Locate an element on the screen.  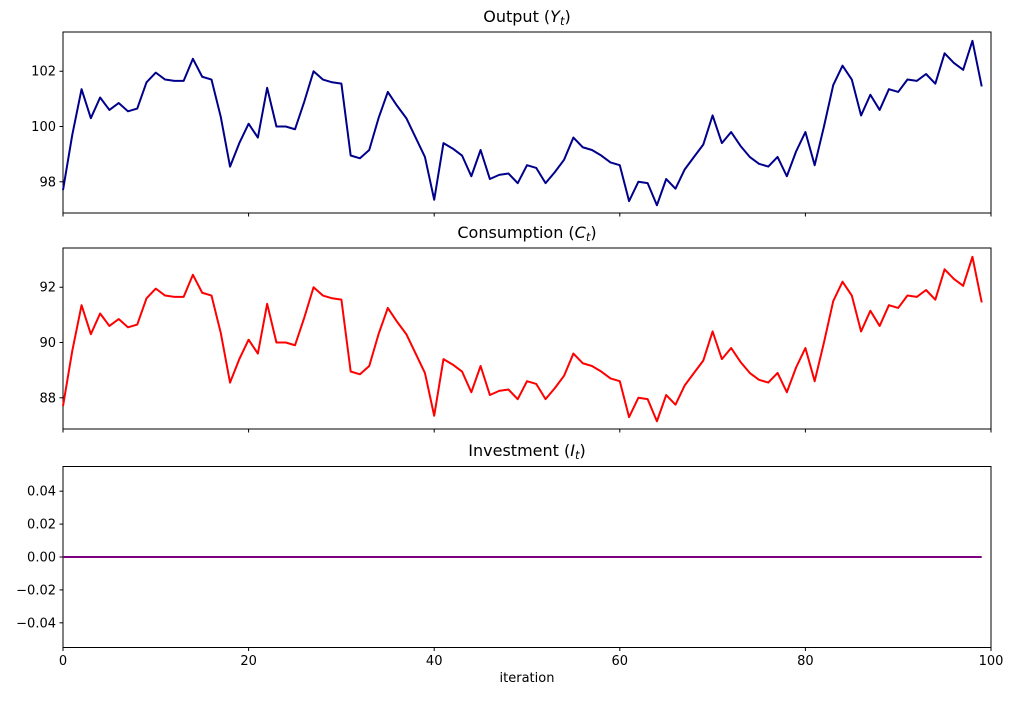
y-tick-label: 90 is located at coordinates (47, 343).